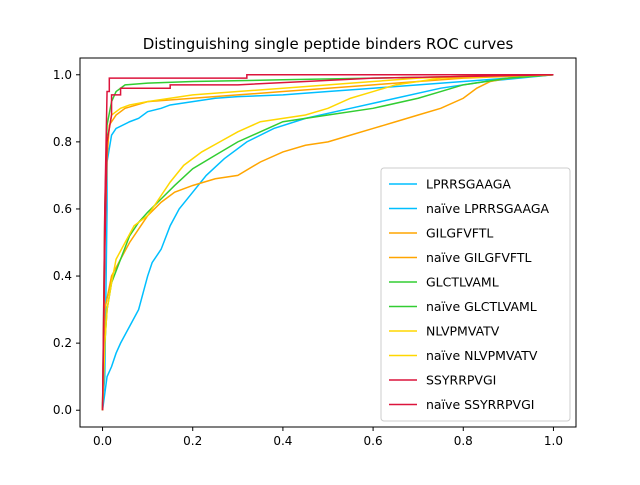 Image resolution: width=640 pixels, height=485 pixels. Describe the element at coordinates (62, 142) in the screenshot. I see `y-tick-label-4: 0.8` at that location.